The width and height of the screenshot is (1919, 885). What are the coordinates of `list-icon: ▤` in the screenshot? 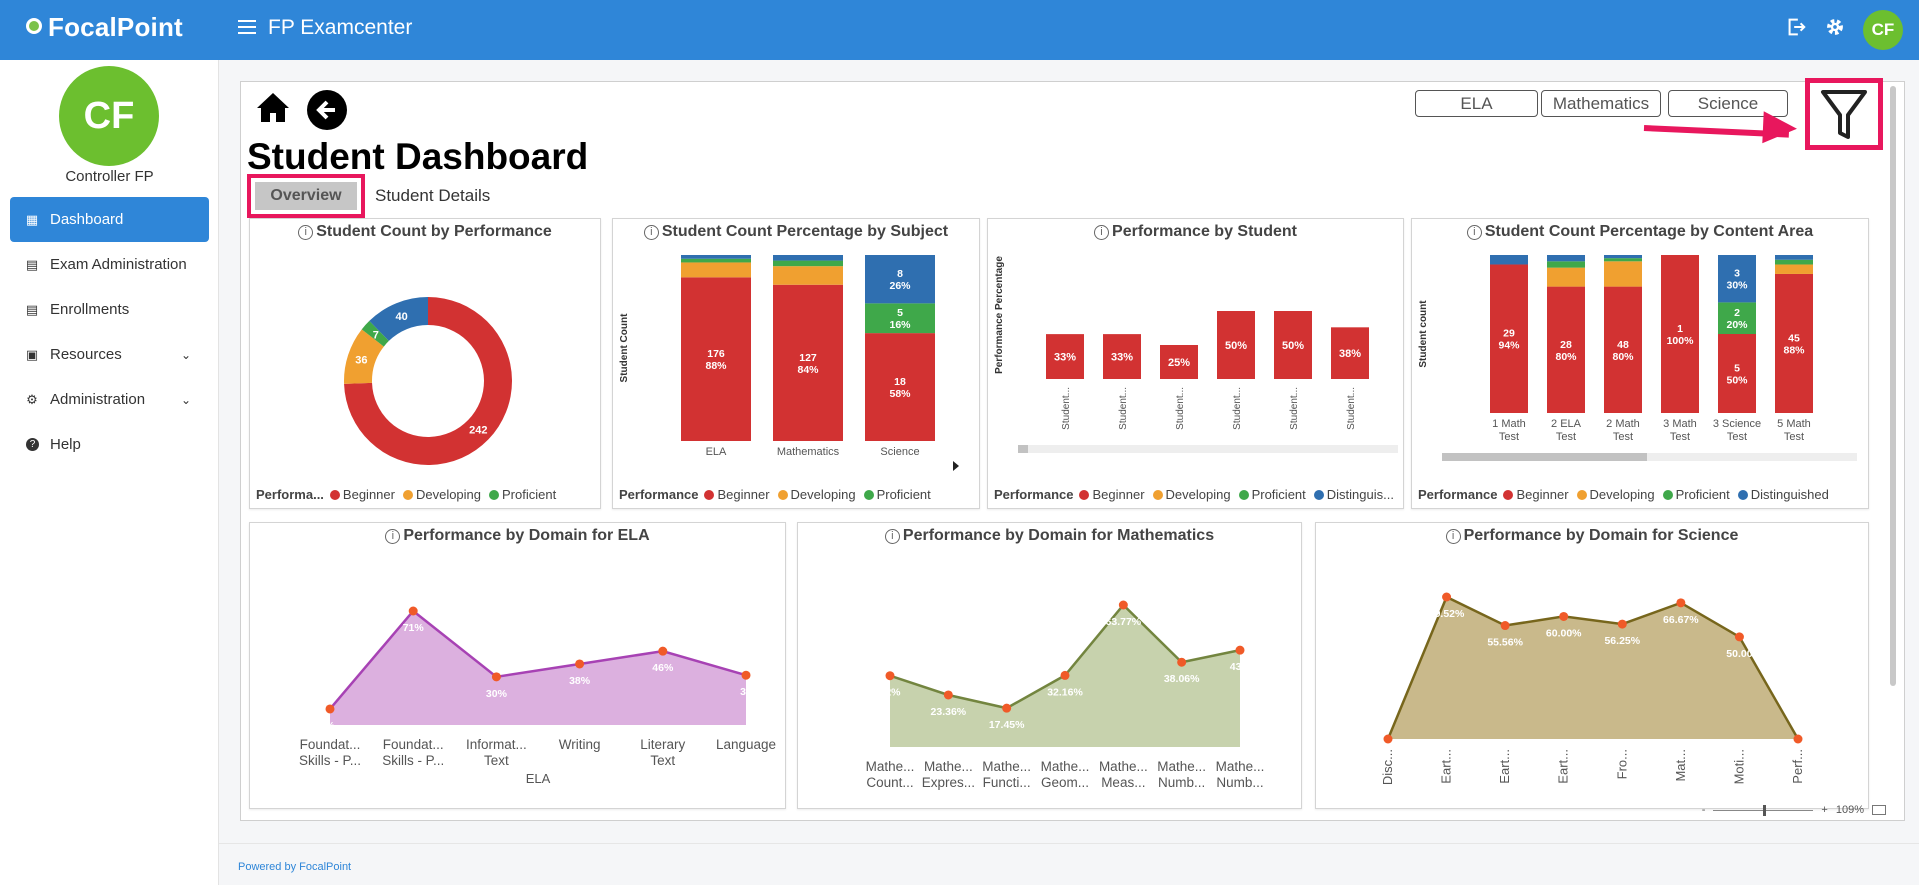 It's located at (32, 309).